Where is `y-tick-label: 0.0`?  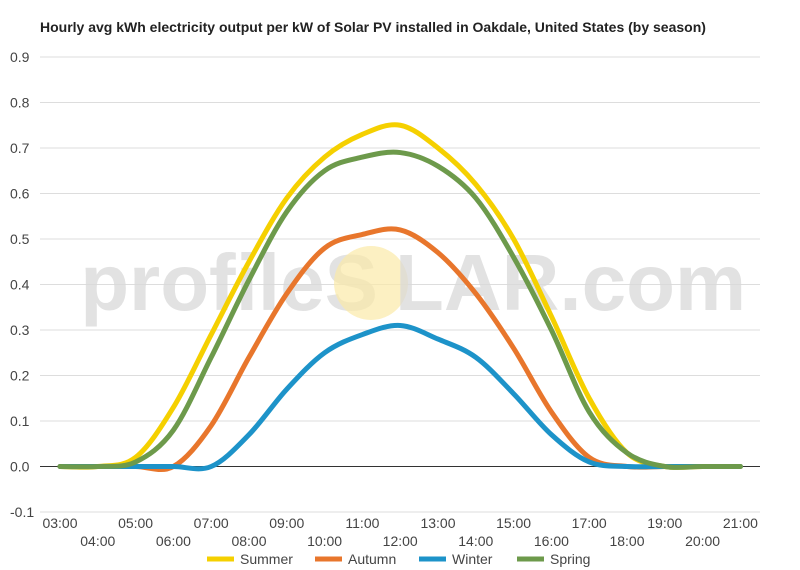
y-tick-label: 0.0 is located at coordinates (20, 467).